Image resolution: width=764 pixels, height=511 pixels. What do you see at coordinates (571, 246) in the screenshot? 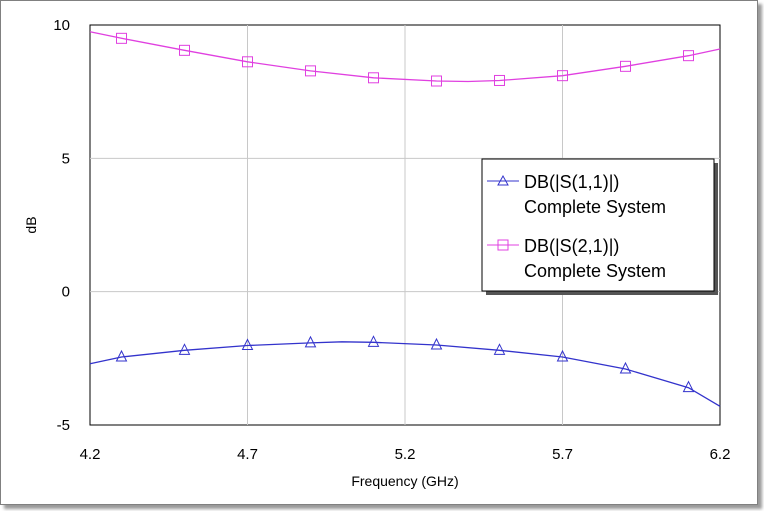
I see `legend-label-s21: DB(|S(2,1)|)` at bounding box center [571, 246].